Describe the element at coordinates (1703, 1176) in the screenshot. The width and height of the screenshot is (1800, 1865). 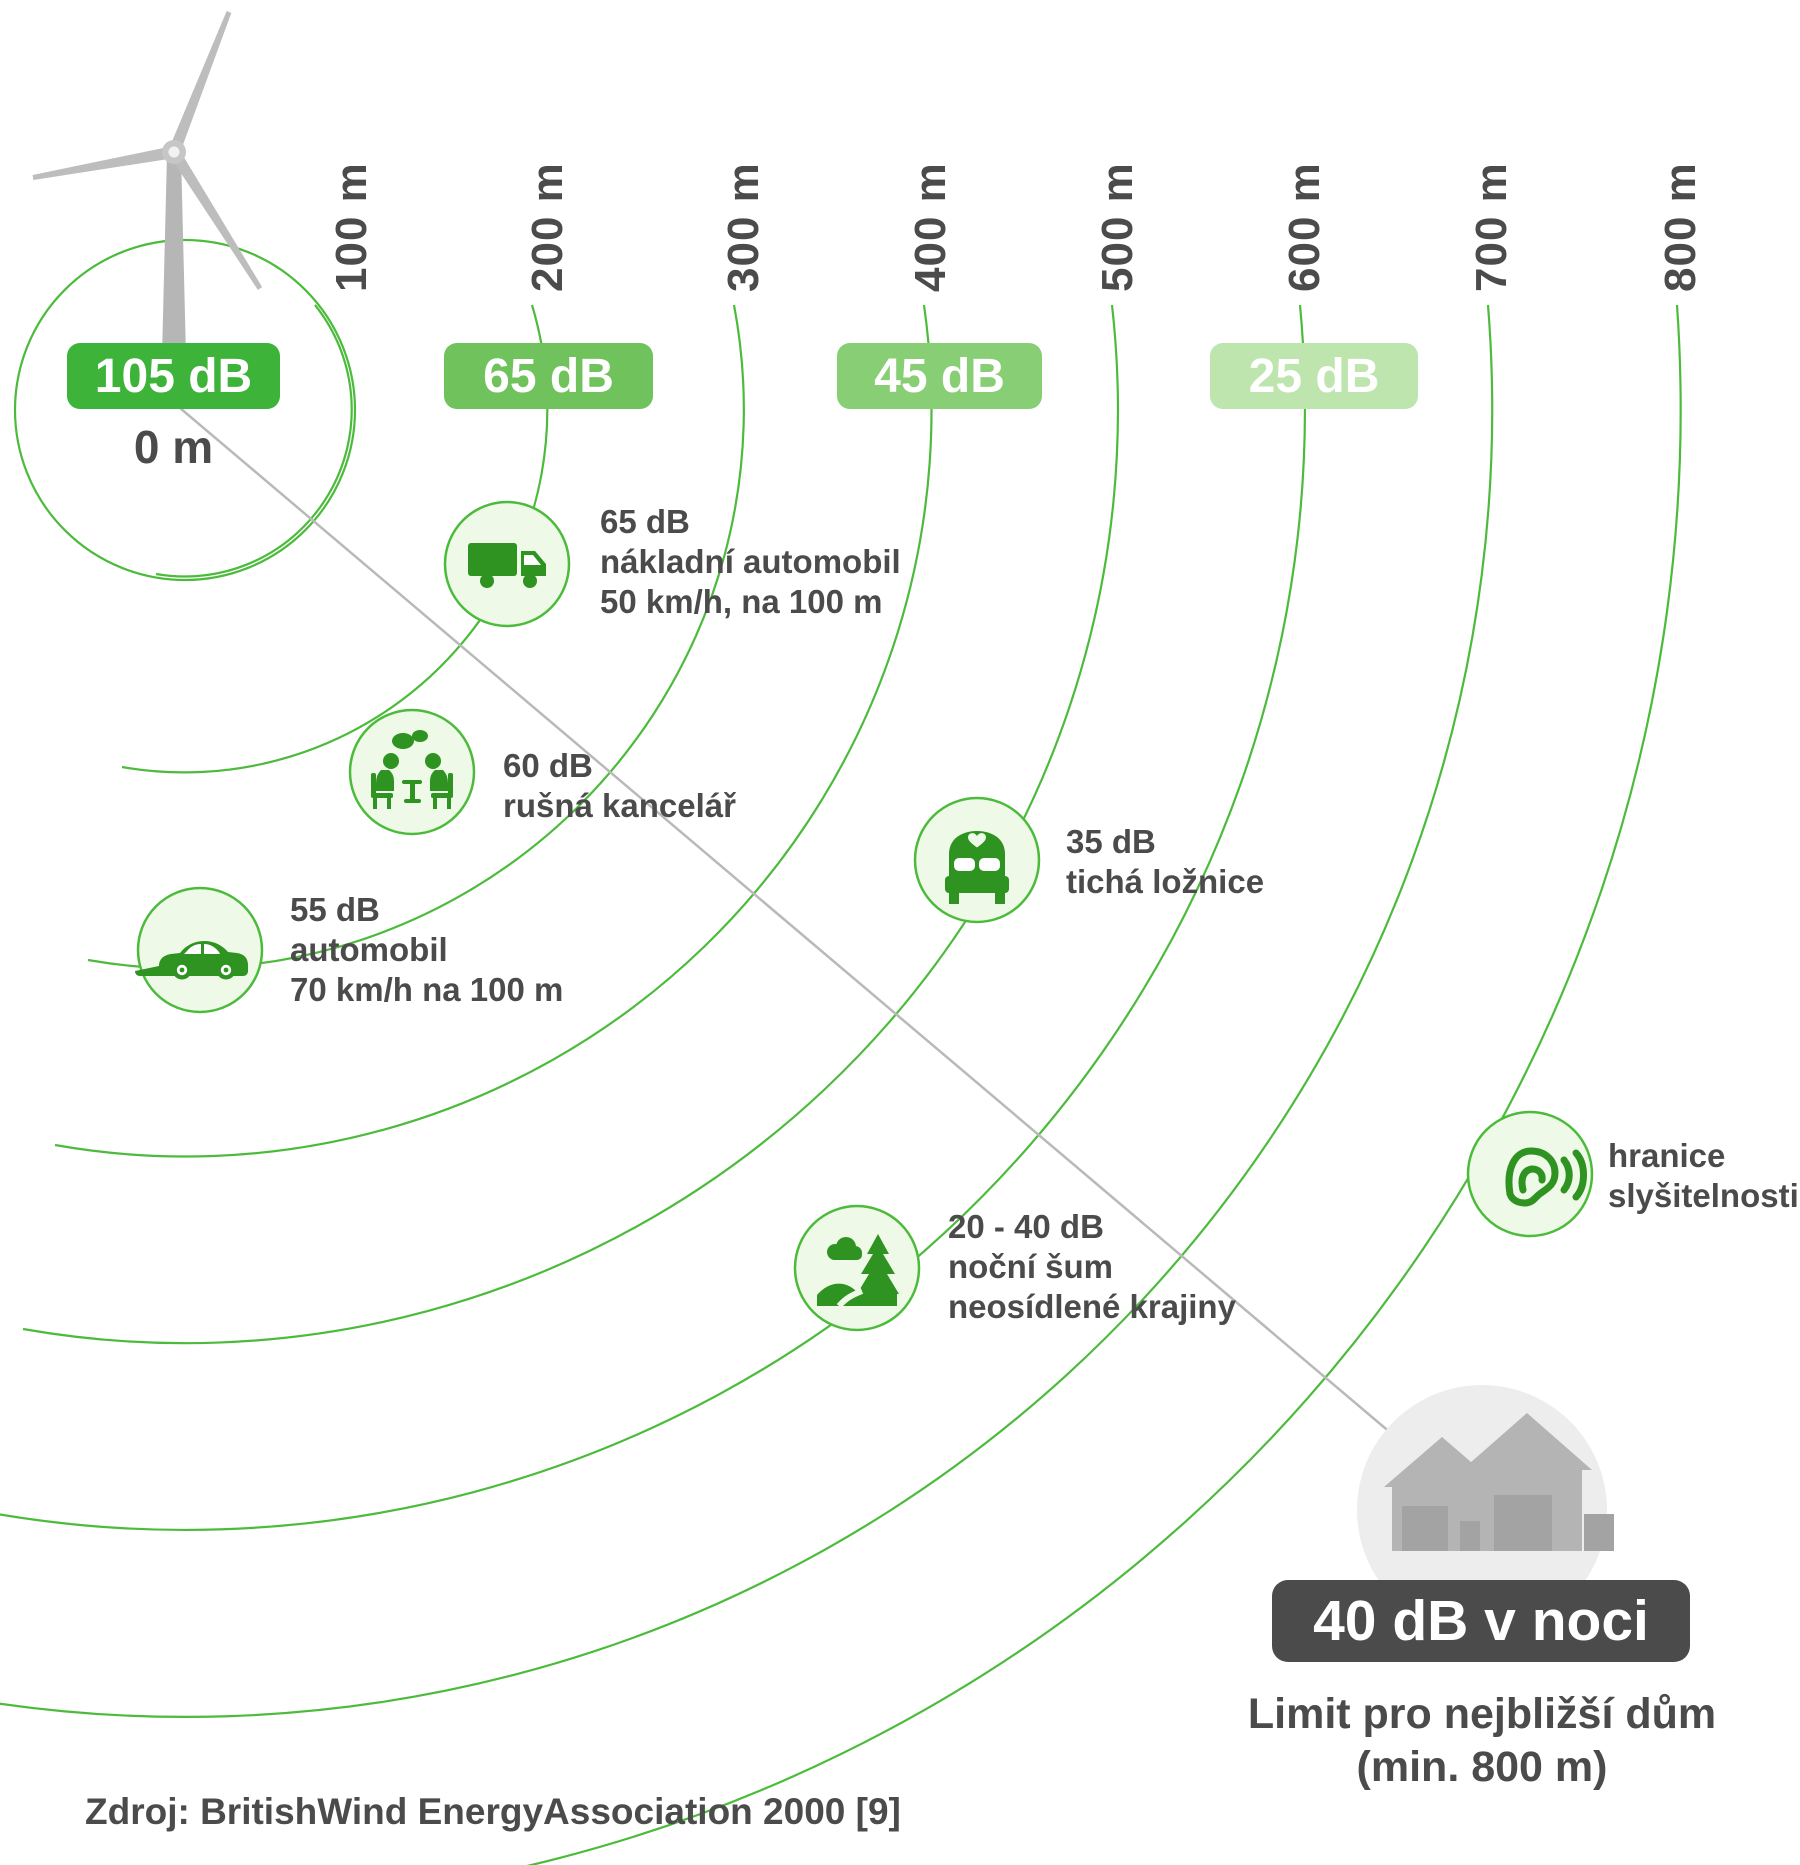
I see `hearing-label: hranice slyšitelnosti` at that location.